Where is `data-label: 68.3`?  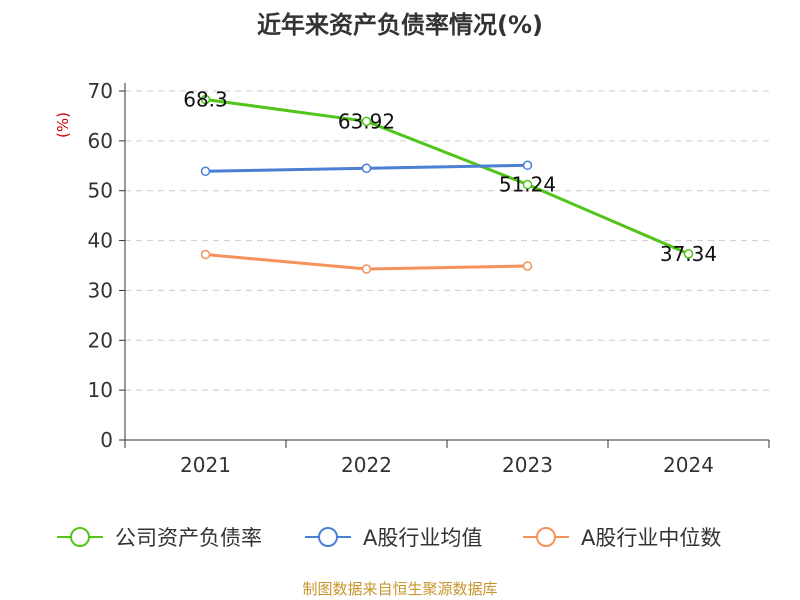 data-label: 68.3 is located at coordinates (205, 99).